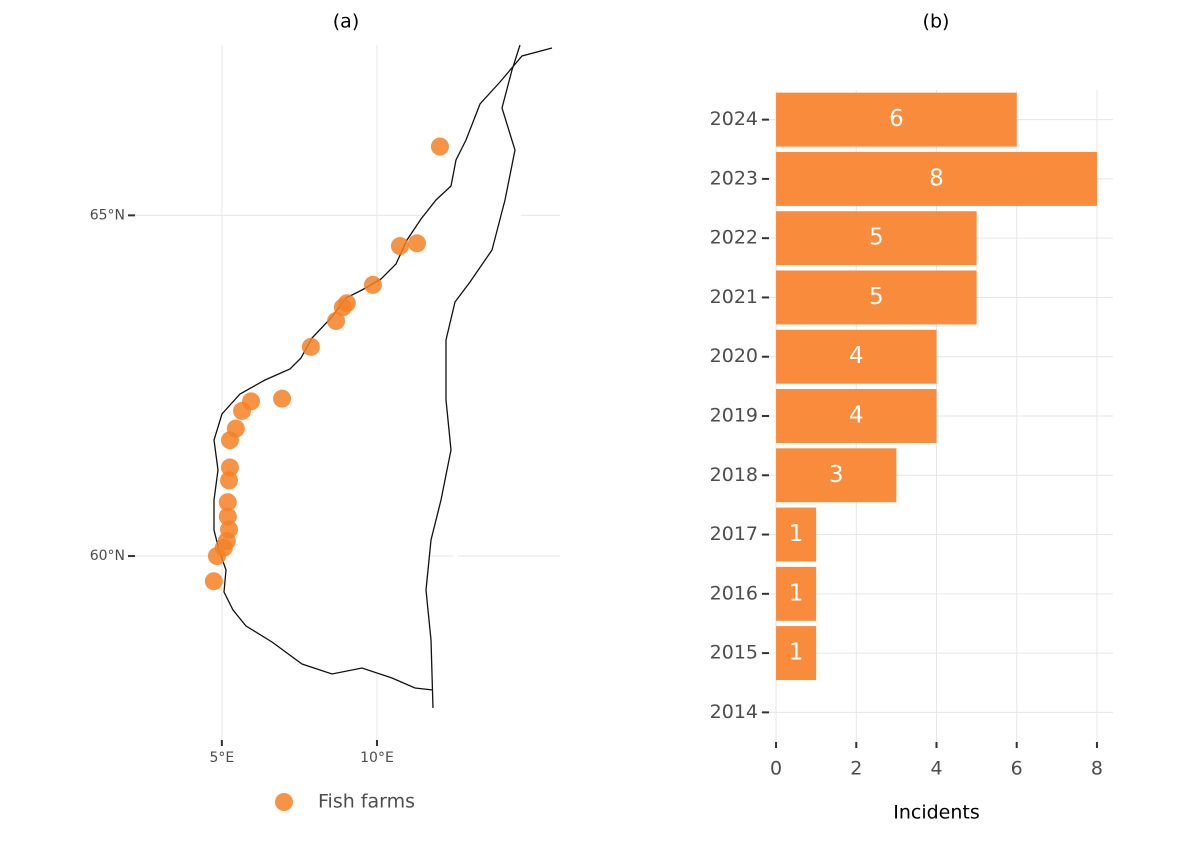  What do you see at coordinates (1017, 769) in the screenshot?
I see `x-tick-label: 6` at bounding box center [1017, 769].